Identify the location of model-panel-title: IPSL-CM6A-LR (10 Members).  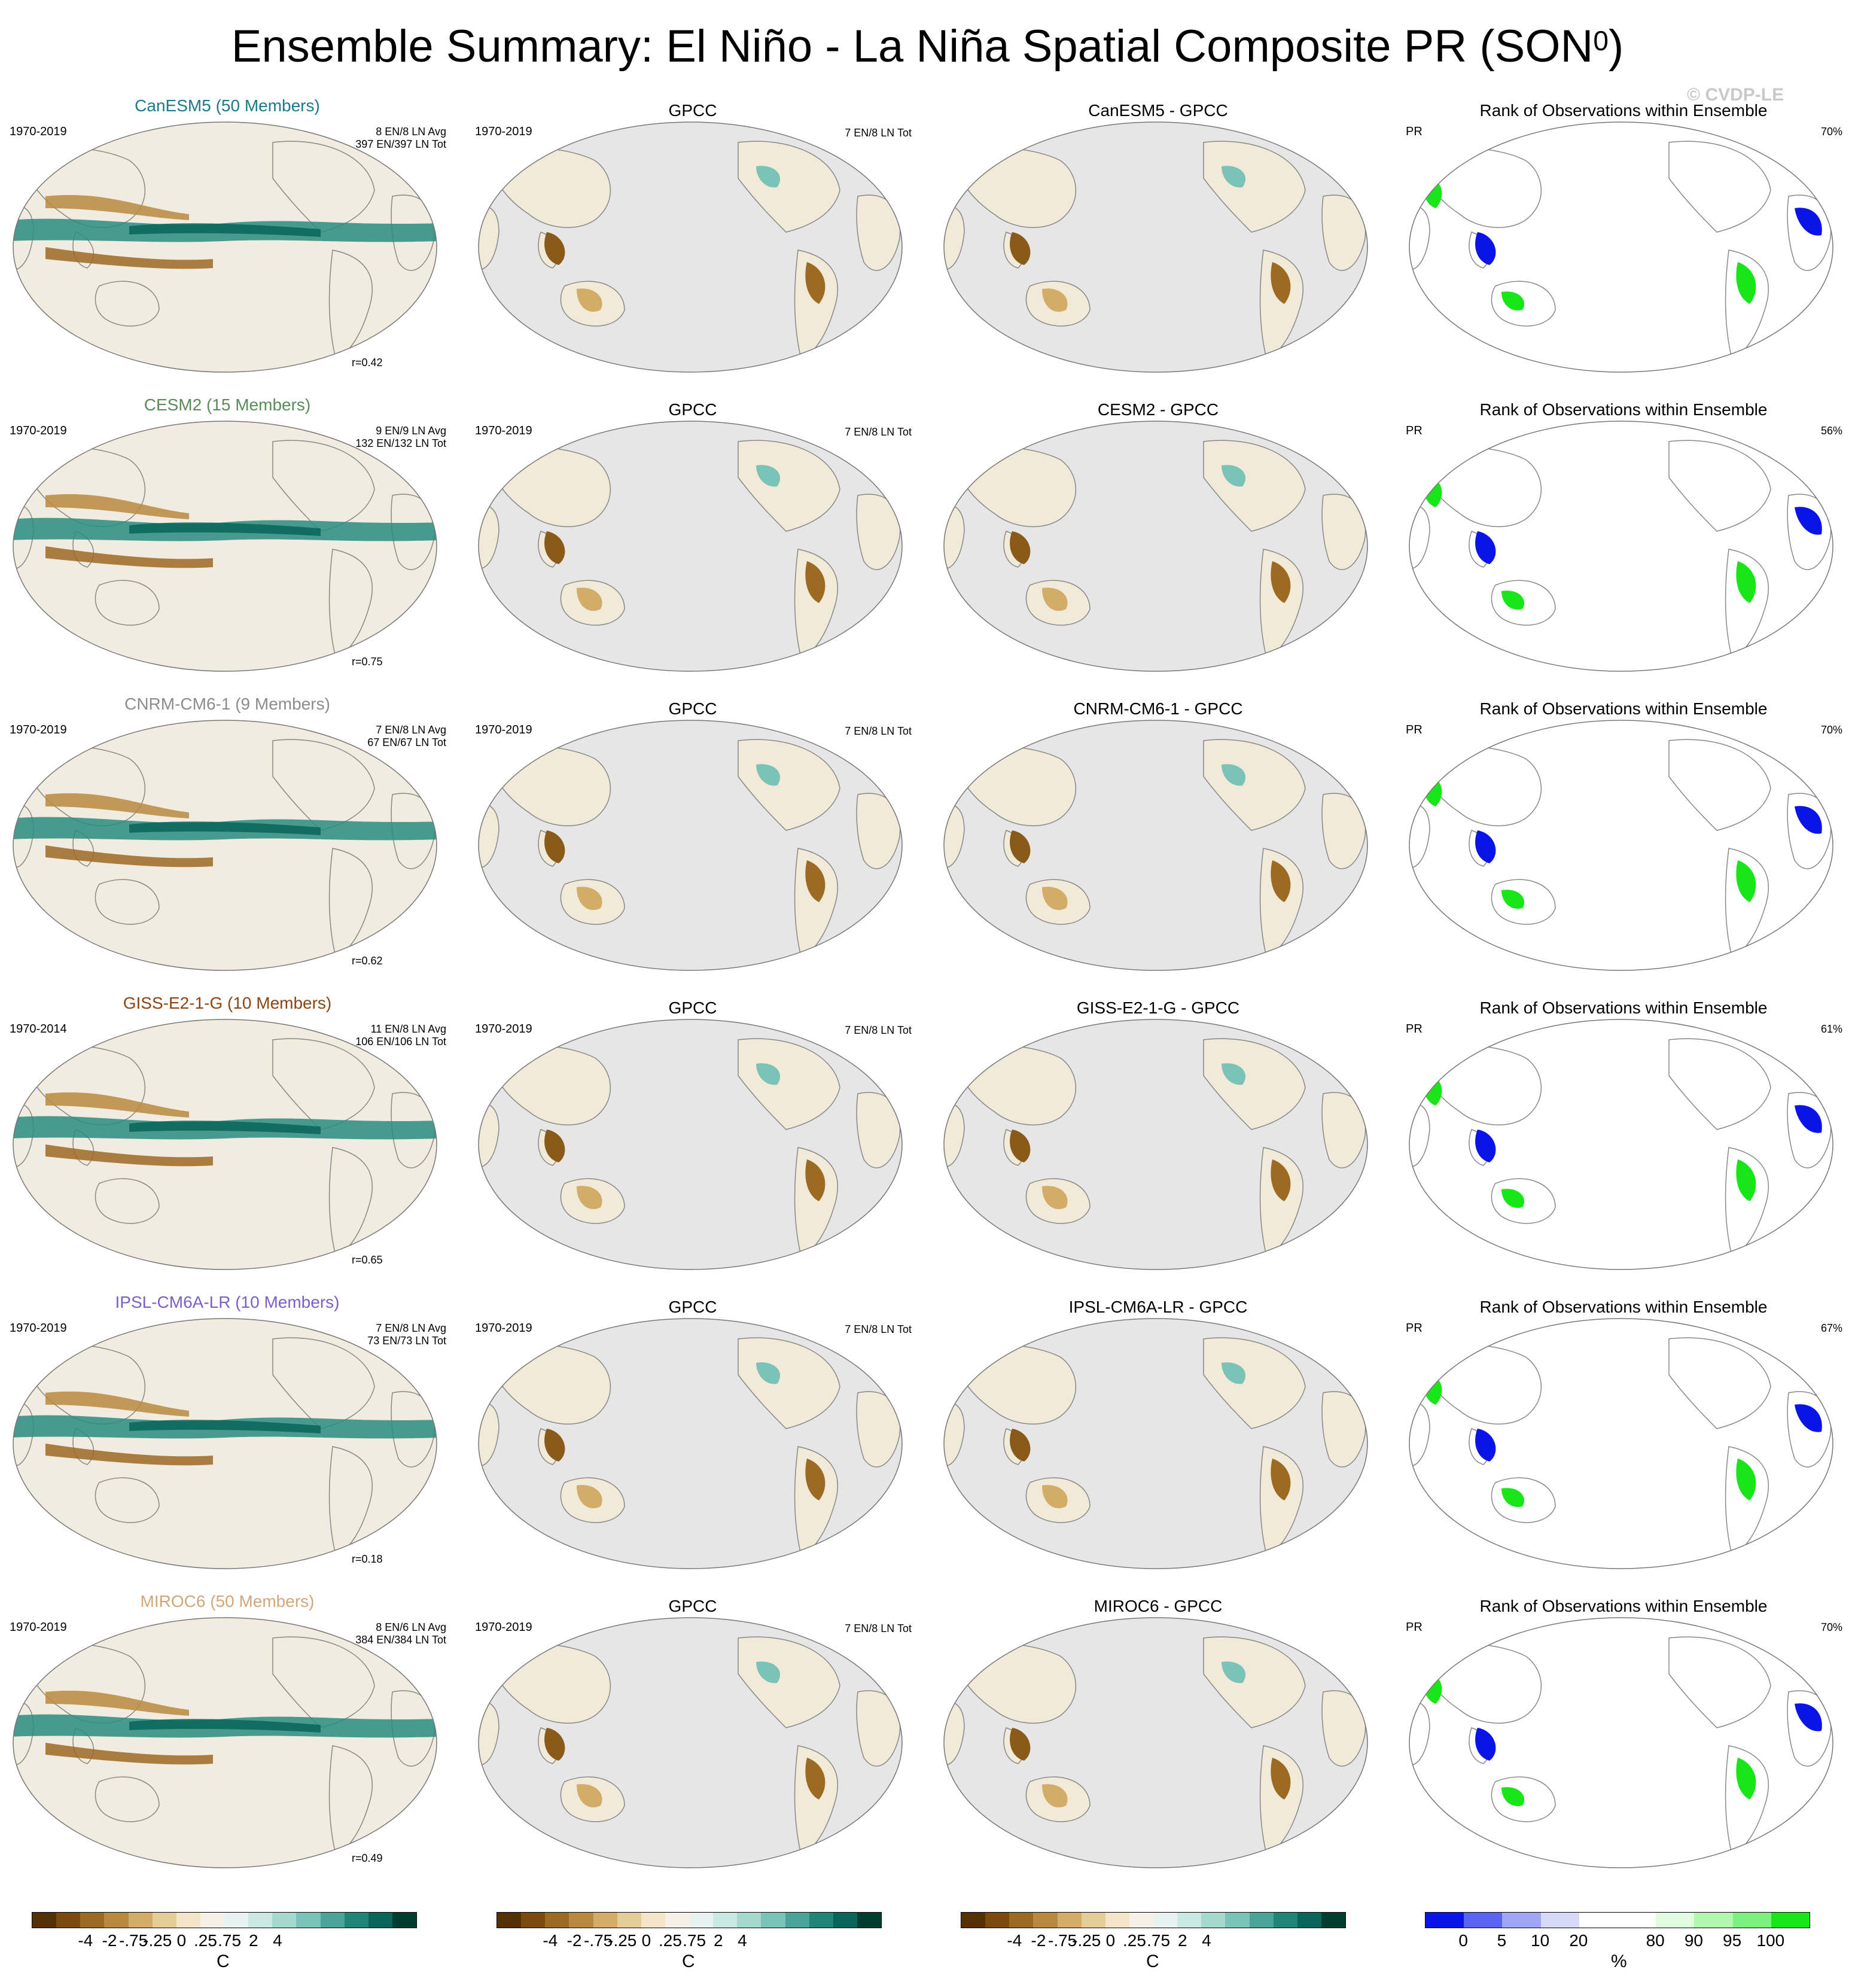
(227, 1302).